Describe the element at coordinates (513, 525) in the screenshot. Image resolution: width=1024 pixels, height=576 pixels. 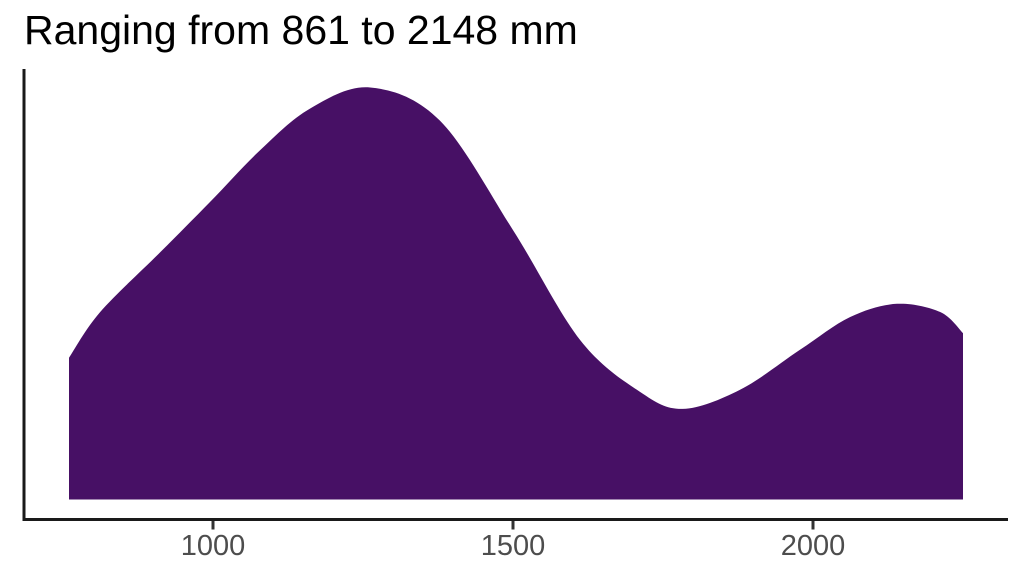
I see `x-axis-ticks` at that location.